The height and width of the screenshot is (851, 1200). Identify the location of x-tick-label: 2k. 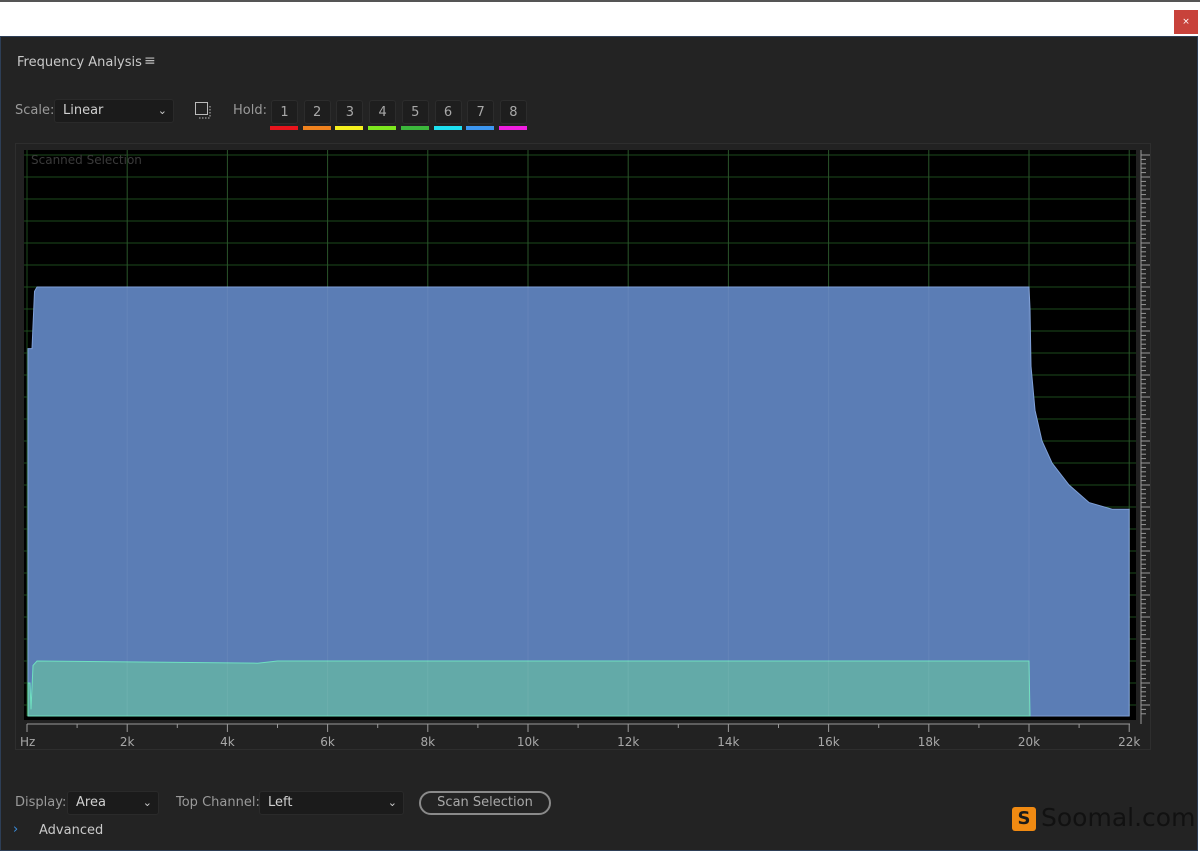
(127, 742).